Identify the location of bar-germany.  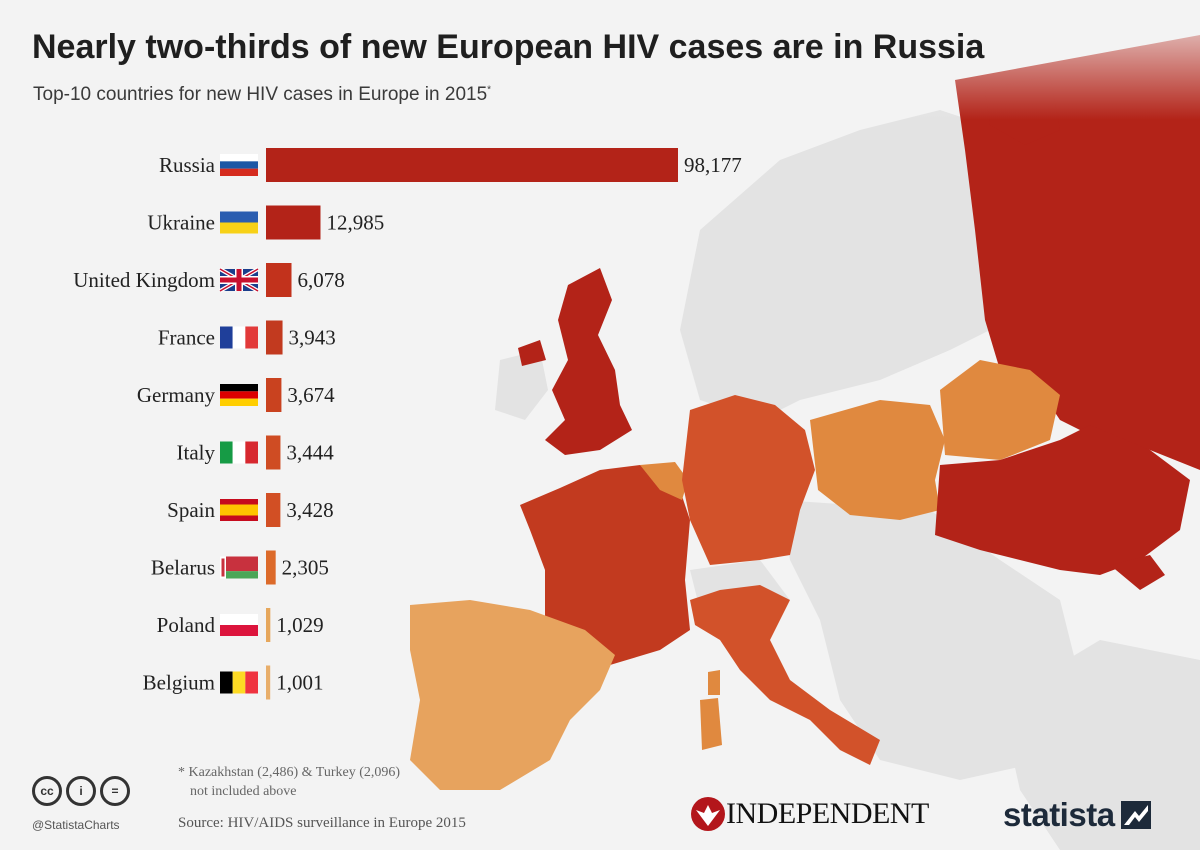
(274, 395).